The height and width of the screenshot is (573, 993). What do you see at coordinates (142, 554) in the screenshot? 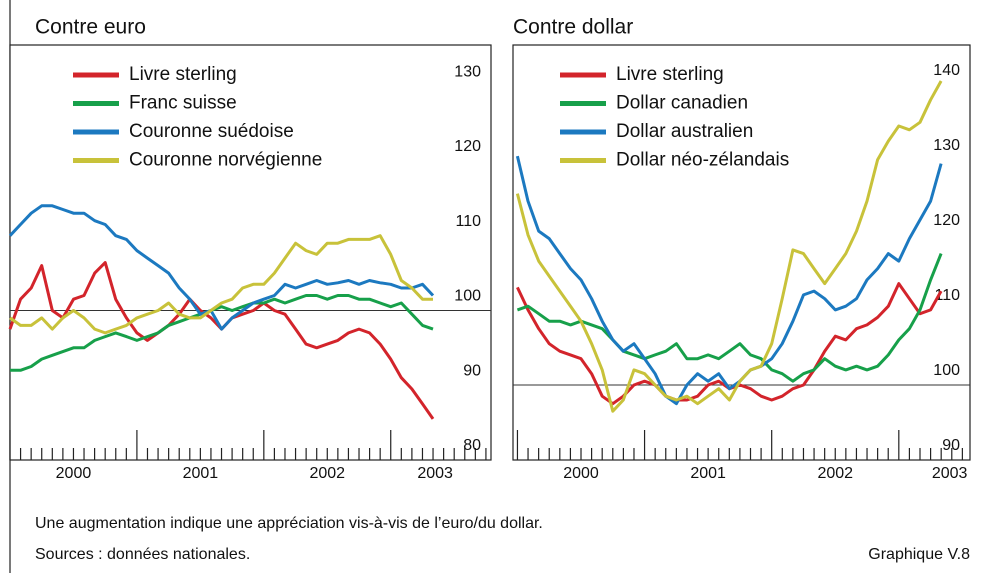
I see `source: Sources : données nationales.` at bounding box center [142, 554].